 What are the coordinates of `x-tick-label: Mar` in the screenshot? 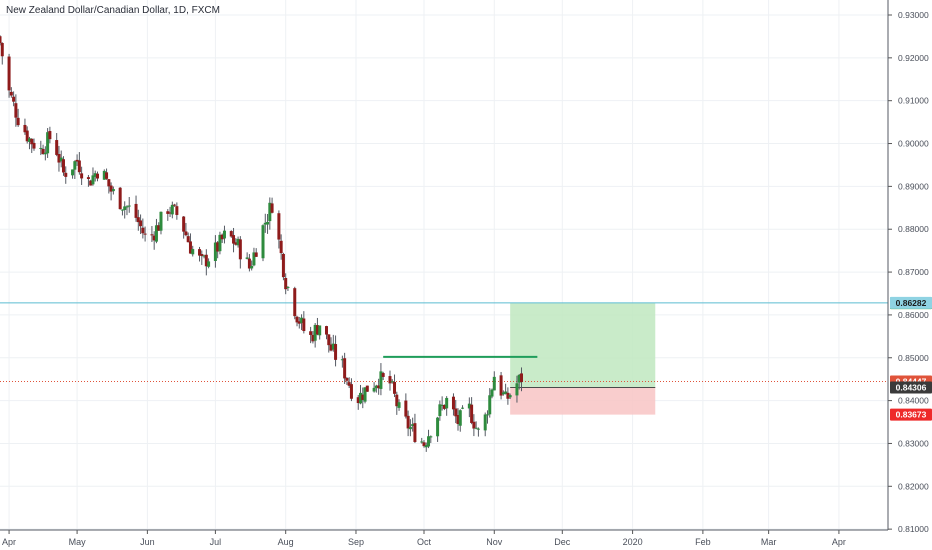 It's located at (769, 542).